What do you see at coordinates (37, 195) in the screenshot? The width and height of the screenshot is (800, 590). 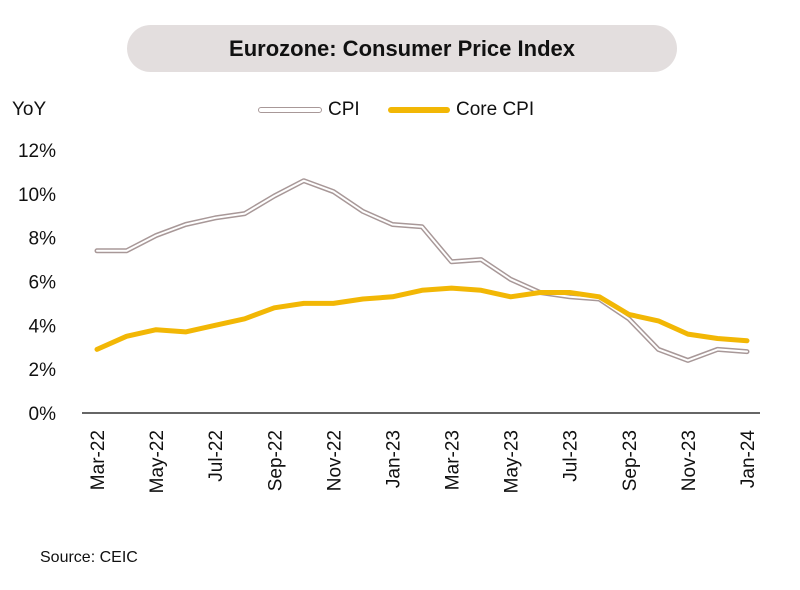 I see `y-tick-label: 10%` at bounding box center [37, 195].